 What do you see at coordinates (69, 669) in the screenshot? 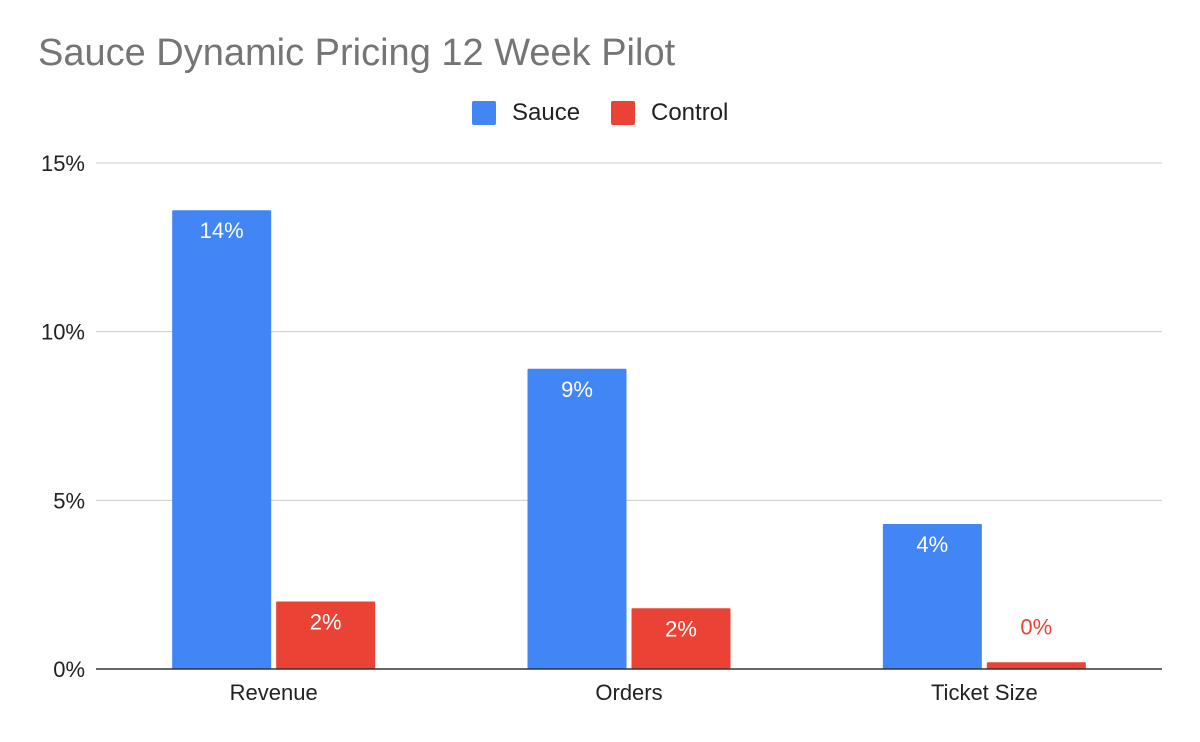
I see `y-tick-label: 0%` at bounding box center [69, 669].